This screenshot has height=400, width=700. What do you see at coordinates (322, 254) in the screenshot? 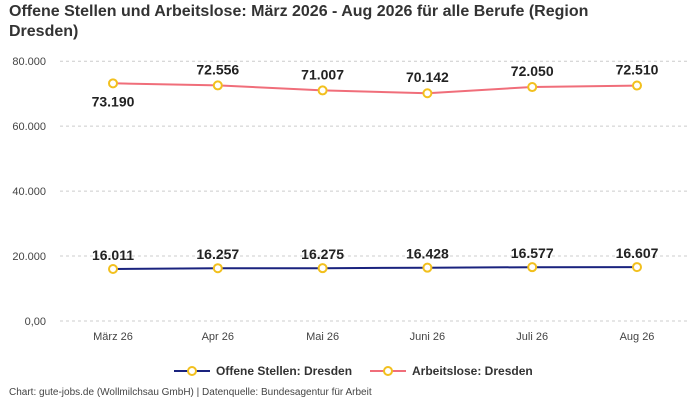
I see `data-label: 16.275` at bounding box center [322, 254].